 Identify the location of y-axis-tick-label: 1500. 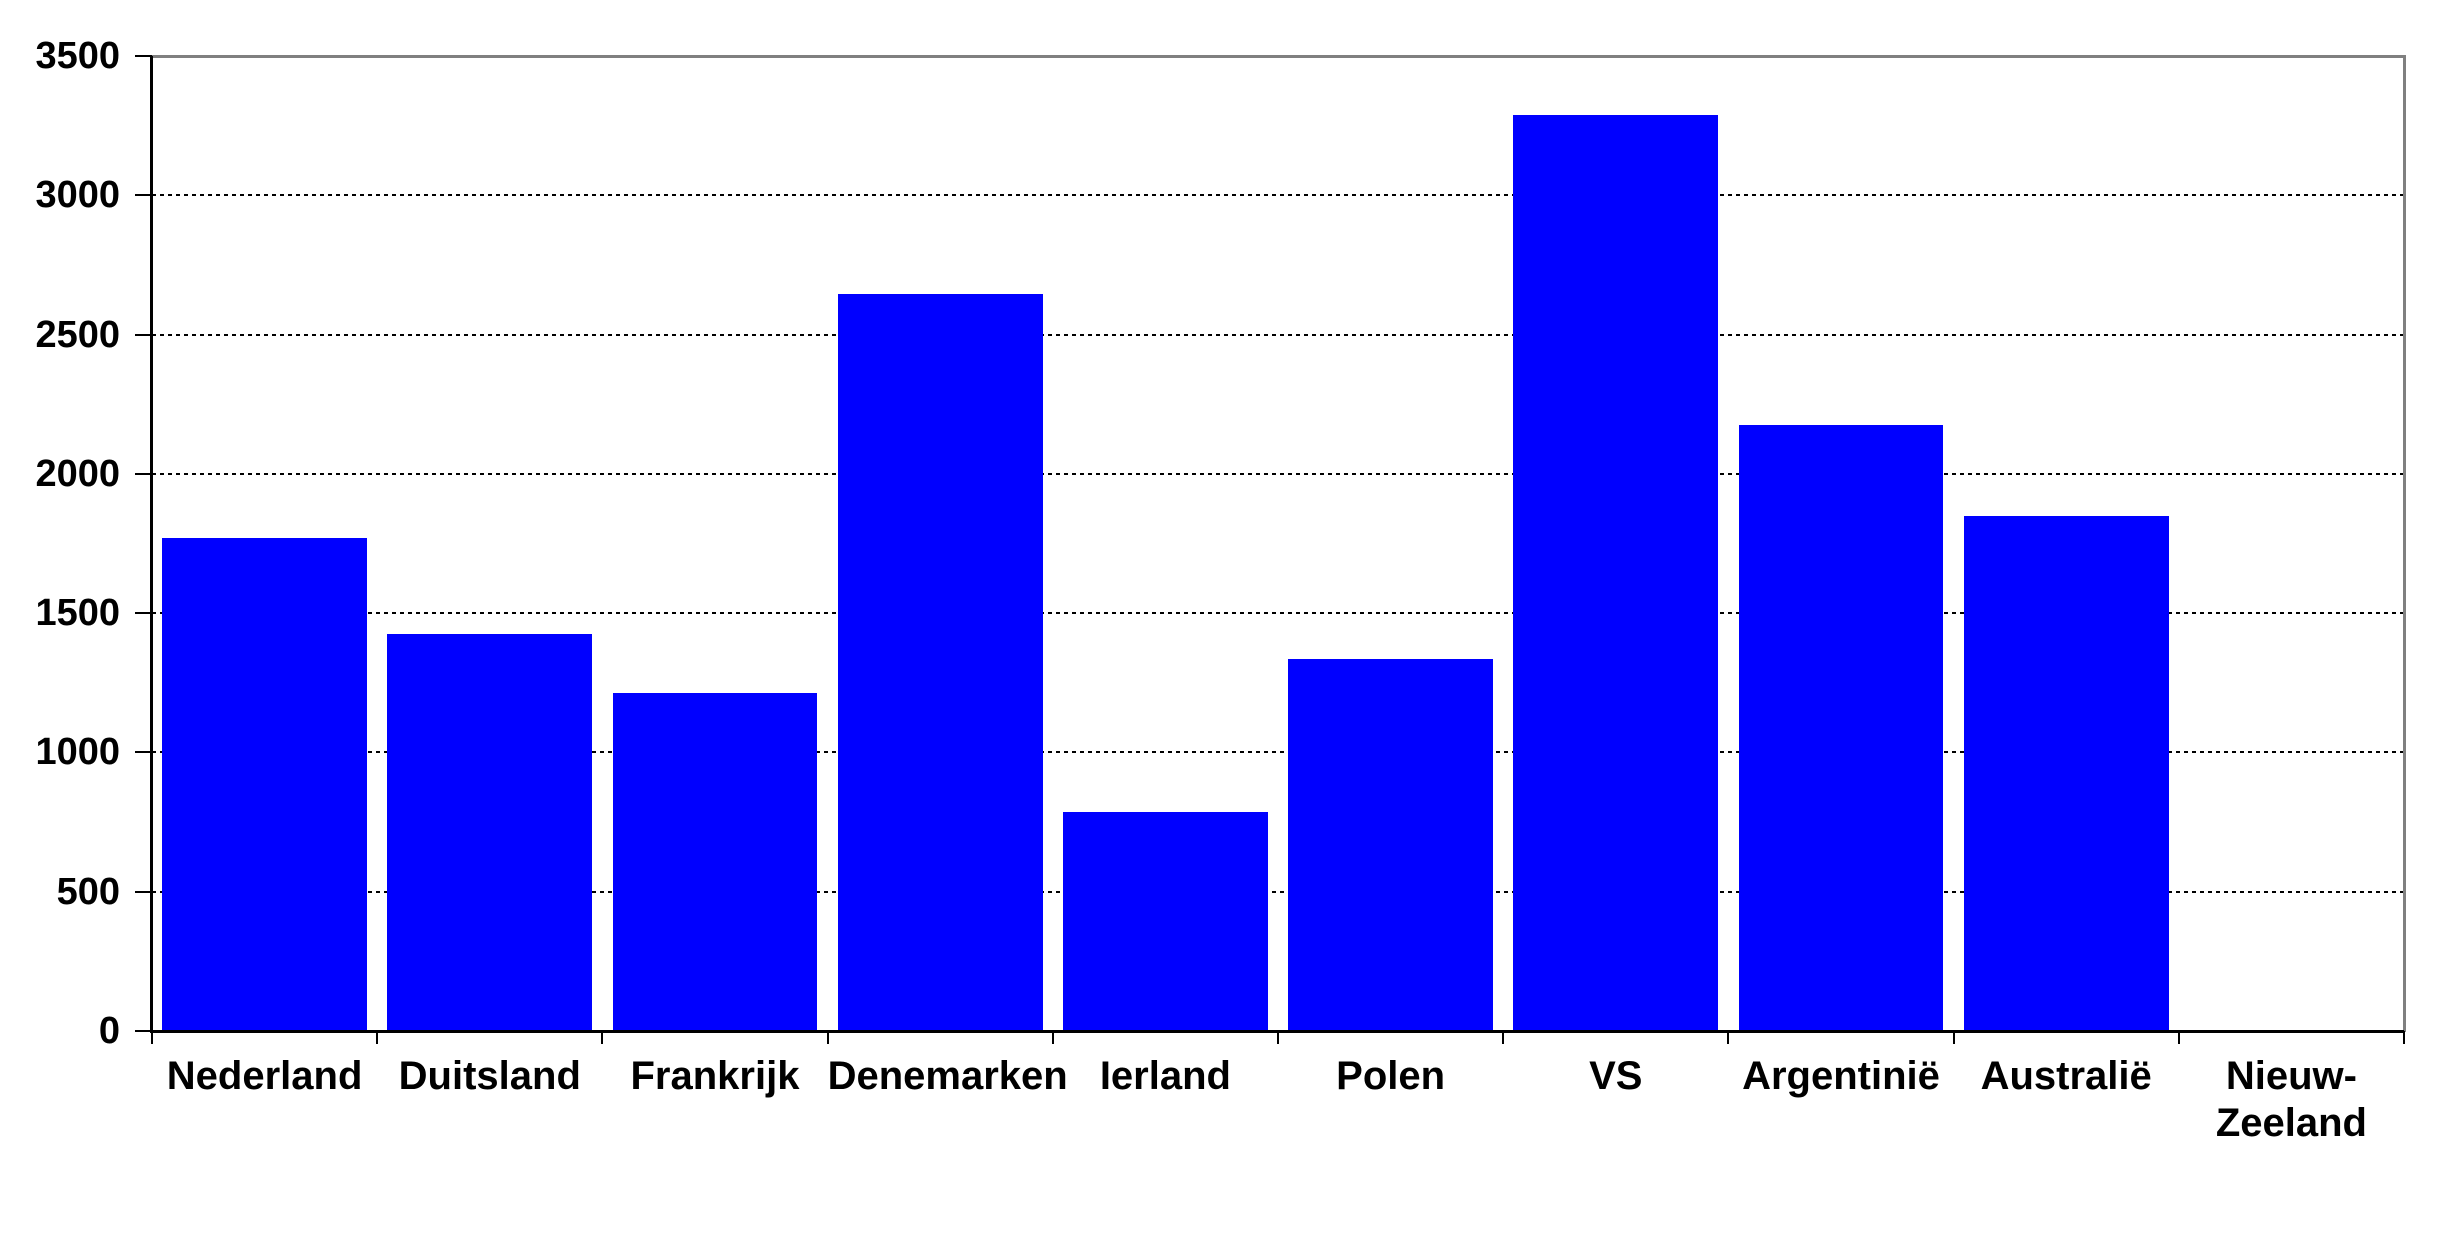
(77, 613).